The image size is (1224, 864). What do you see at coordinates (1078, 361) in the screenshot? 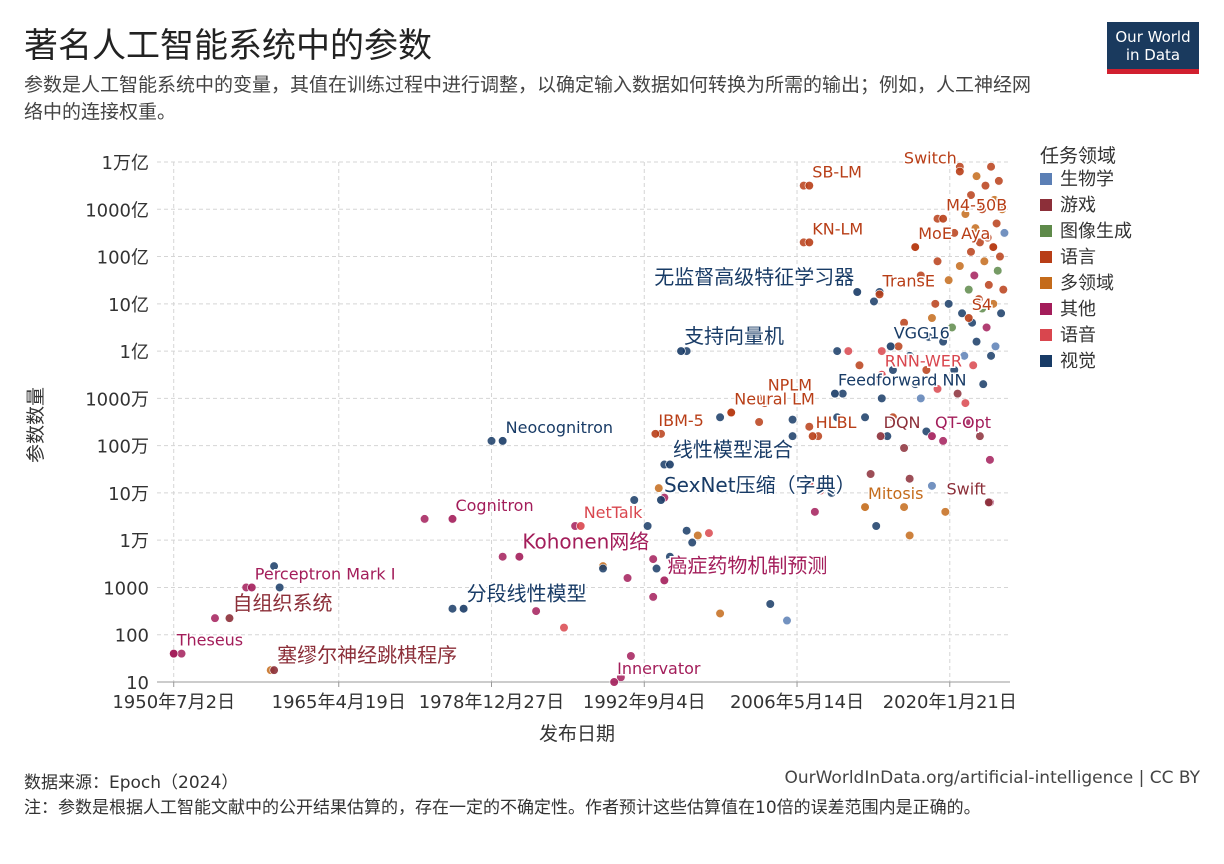
I see `legend-item-label: 视觉` at bounding box center [1078, 361].